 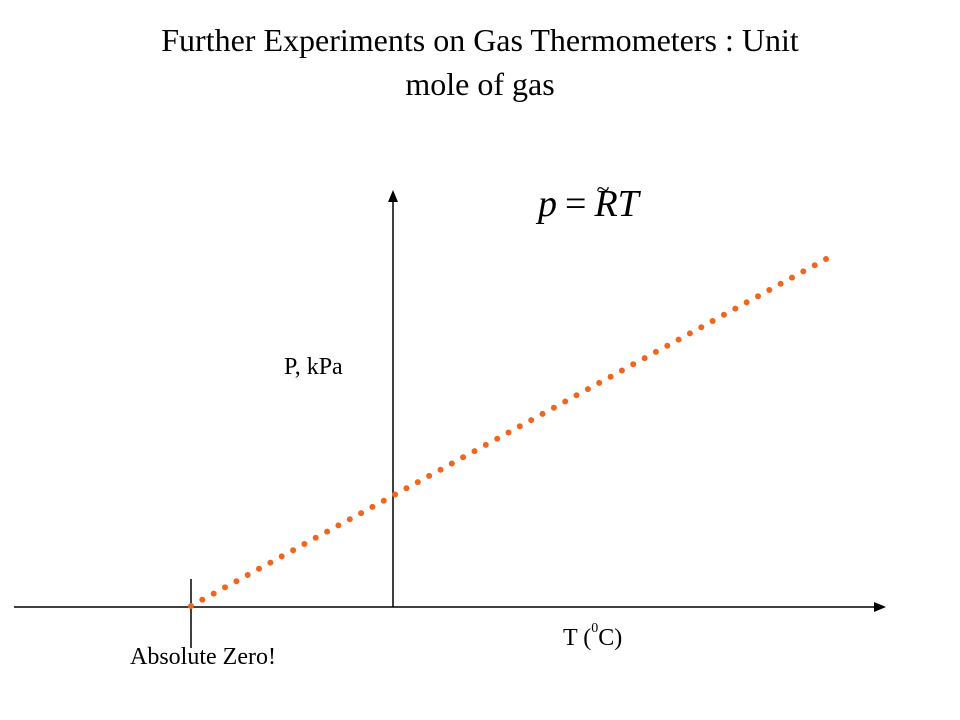 I want to click on y-axis-label: P, kPa, so click(x=313, y=367).